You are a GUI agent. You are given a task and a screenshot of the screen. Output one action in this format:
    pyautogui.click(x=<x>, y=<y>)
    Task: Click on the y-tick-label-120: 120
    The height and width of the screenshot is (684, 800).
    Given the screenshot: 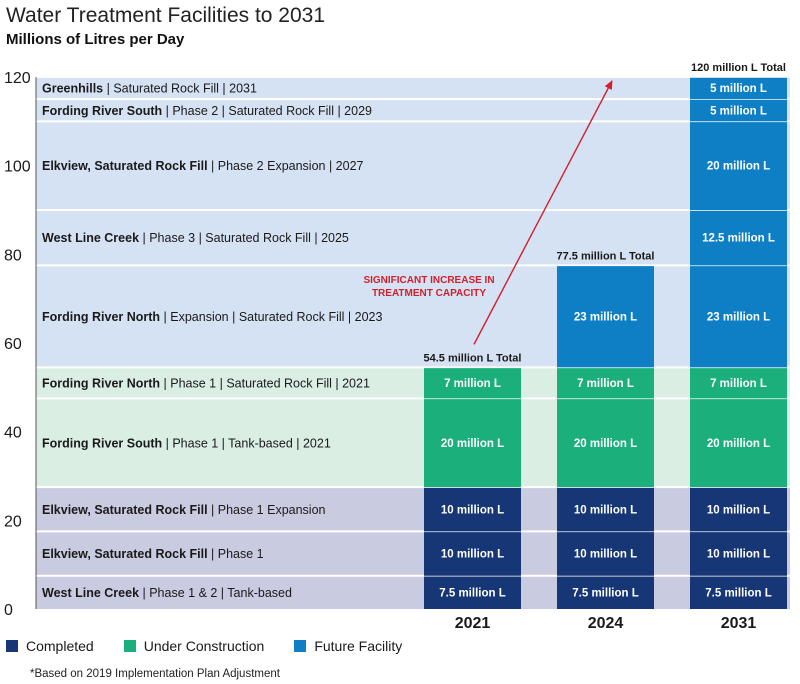 What is the action you would take?
    pyautogui.click(x=17, y=78)
    